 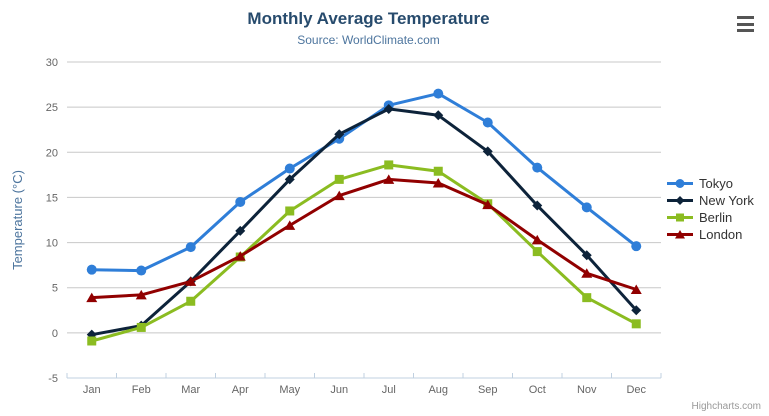 What do you see at coordinates (240, 390) in the screenshot?
I see `x-axis-tick-label: Apr` at bounding box center [240, 390].